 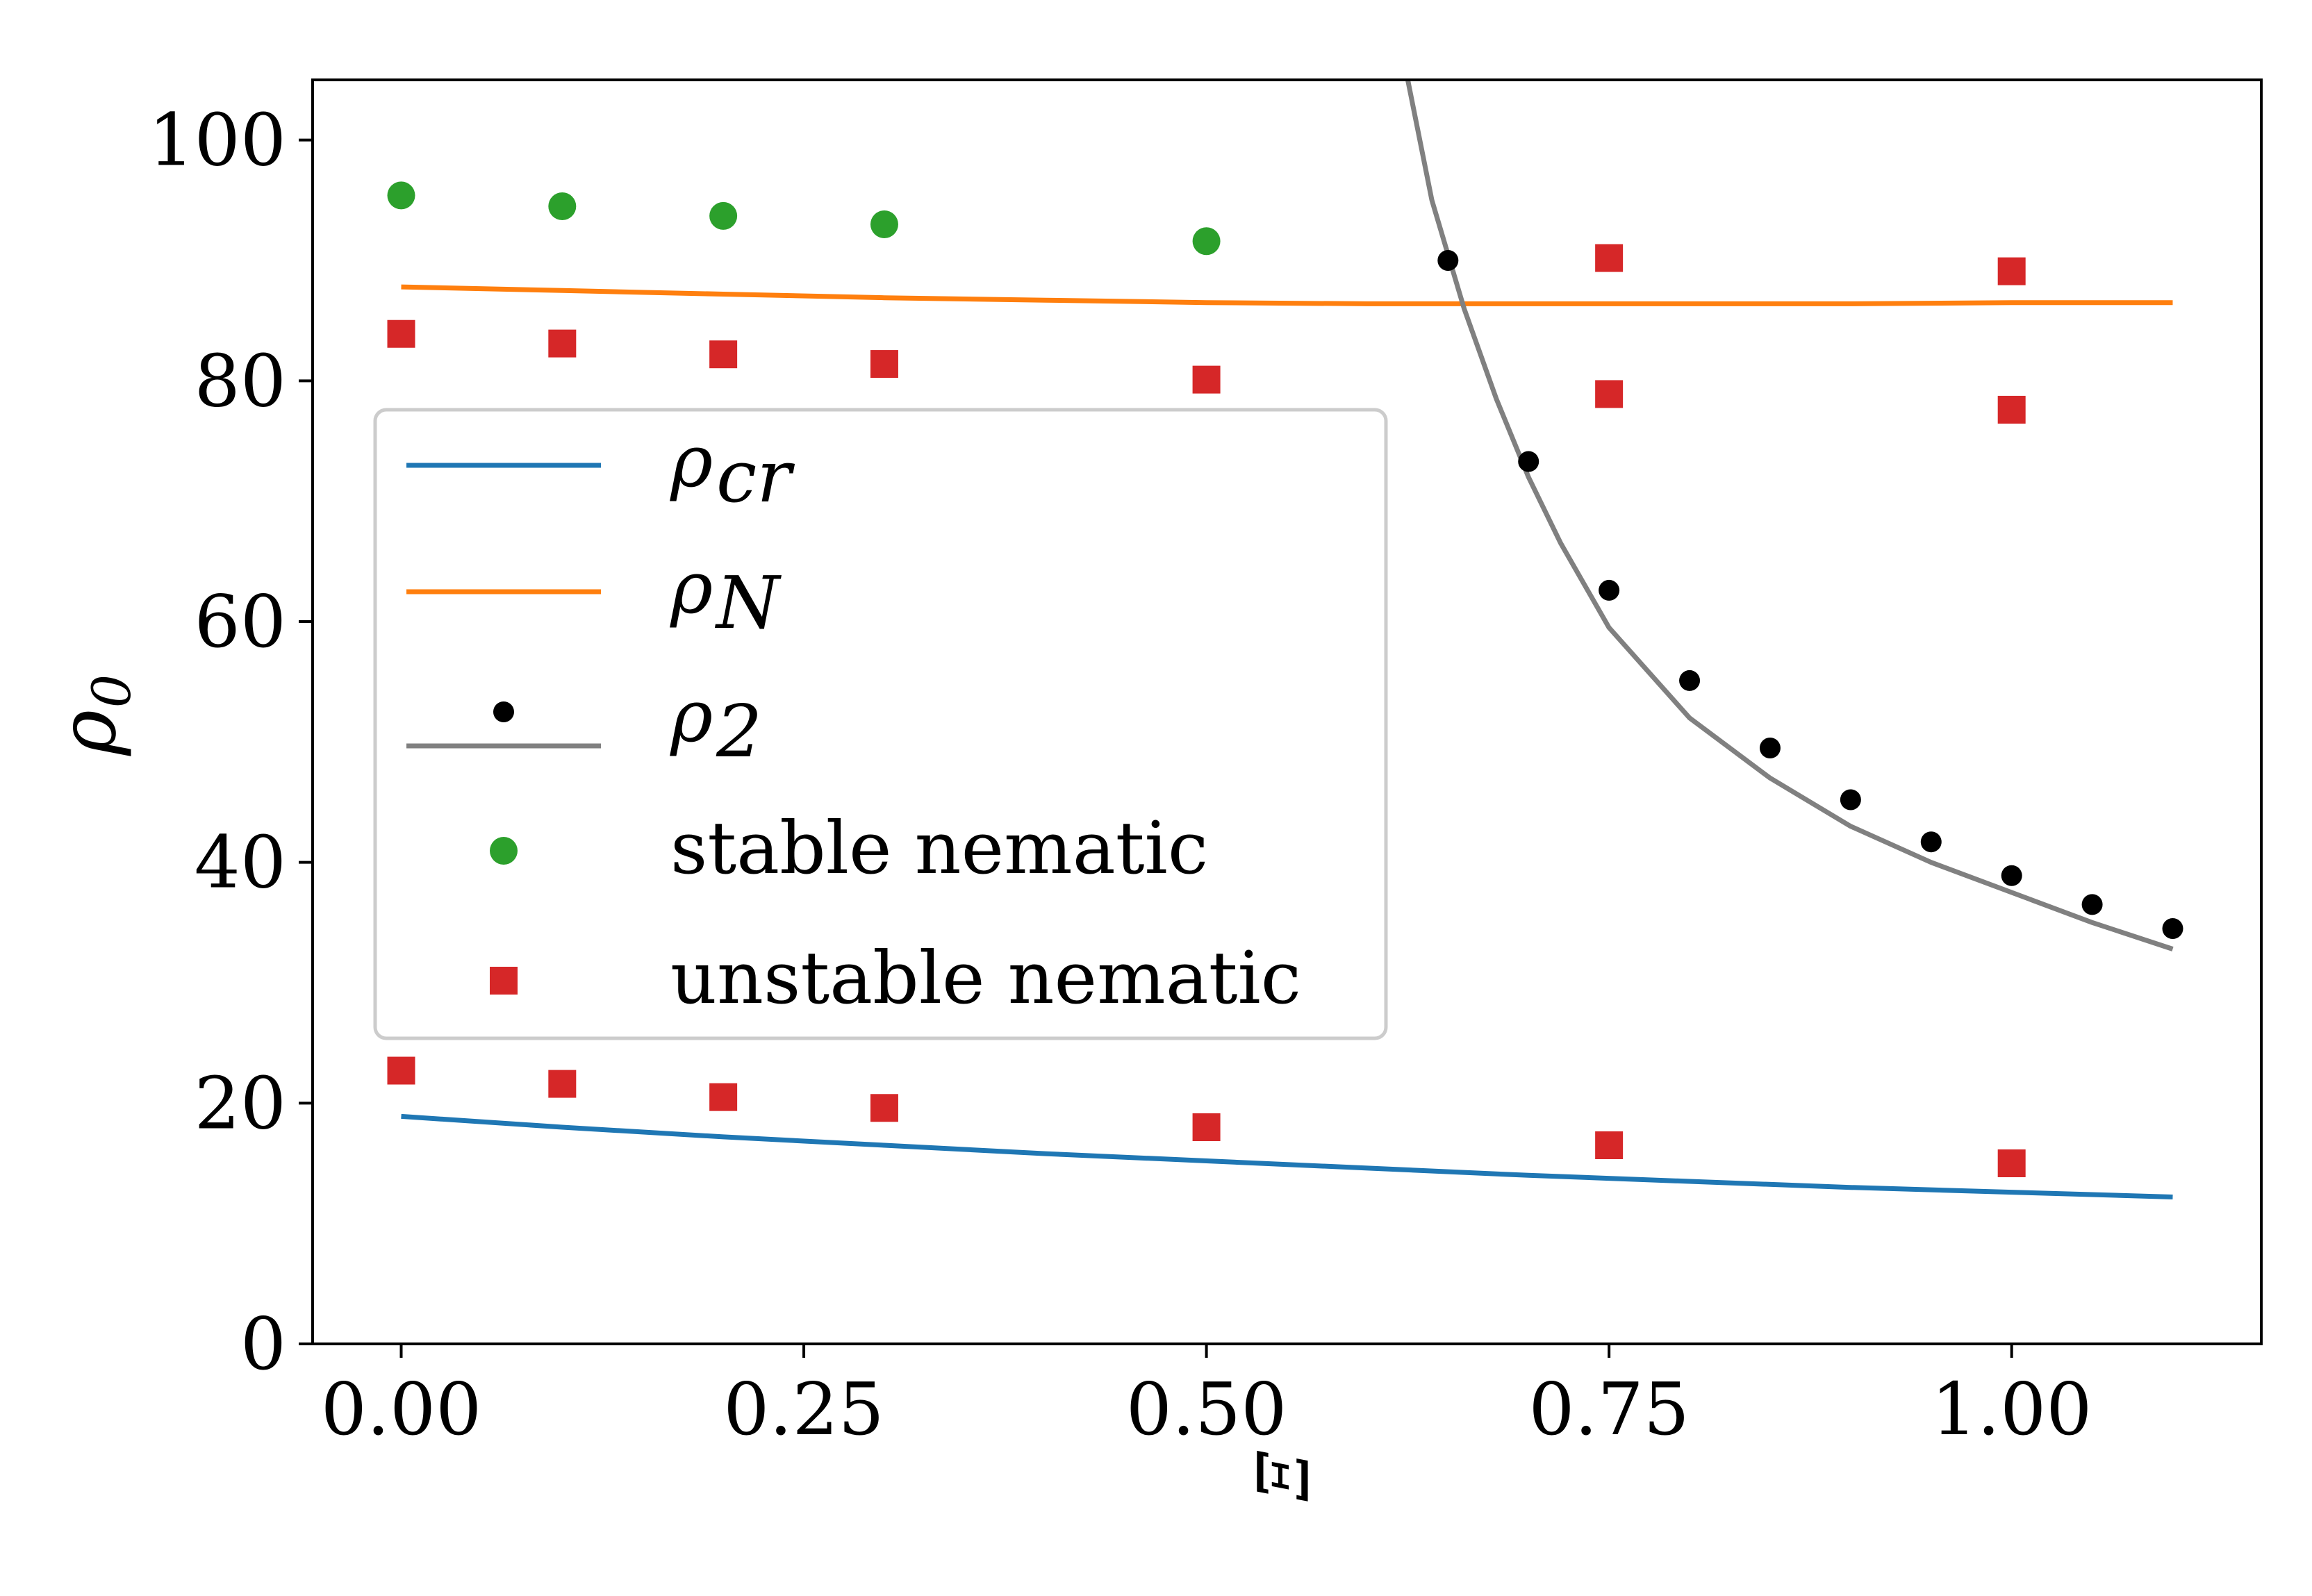 I want to click on x-tick-label: 0.00, so click(x=401, y=1409).